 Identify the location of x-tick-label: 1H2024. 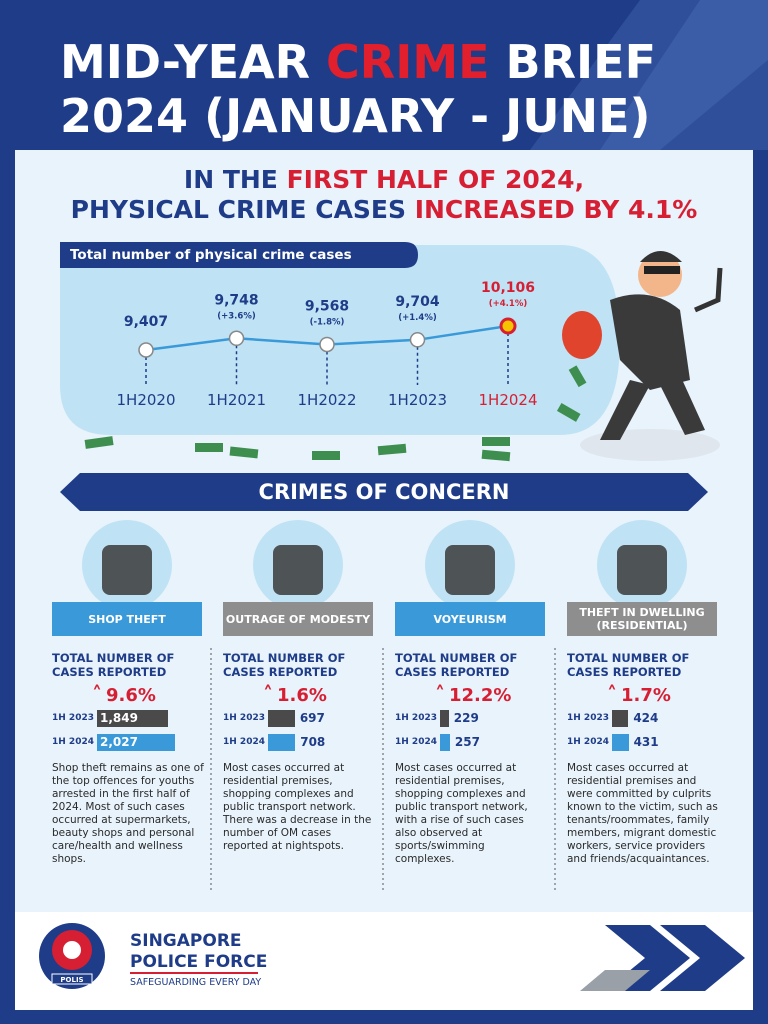
(508, 400).